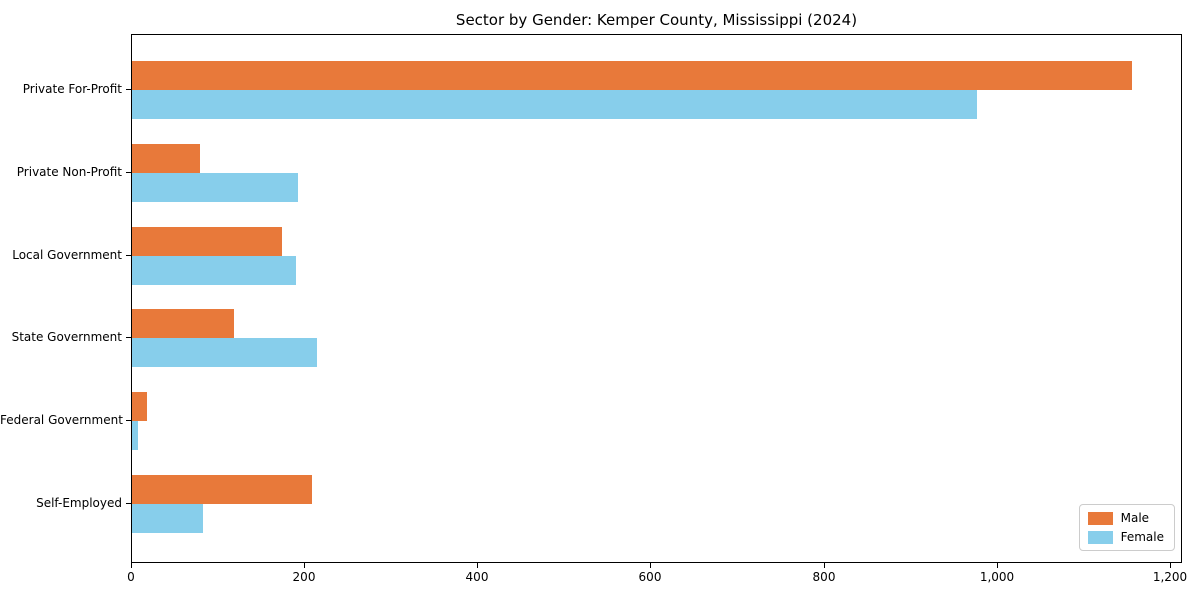 The width and height of the screenshot is (1200, 600). Describe the element at coordinates (1135, 518) in the screenshot. I see `legend-label-male: Male` at that location.